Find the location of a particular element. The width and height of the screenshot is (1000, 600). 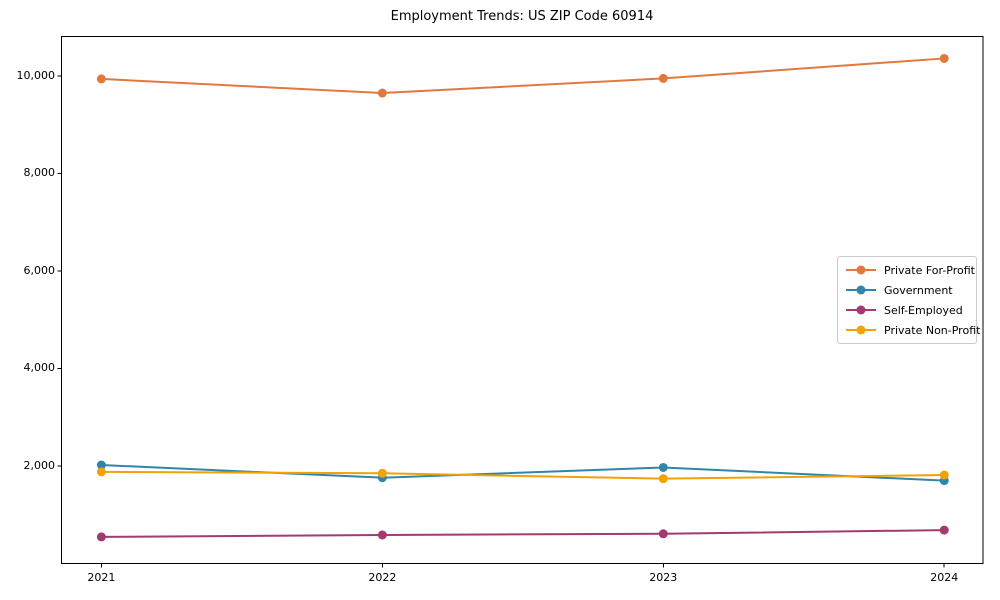

y-tick-label: 10,000 is located at coordinates (36, 75).